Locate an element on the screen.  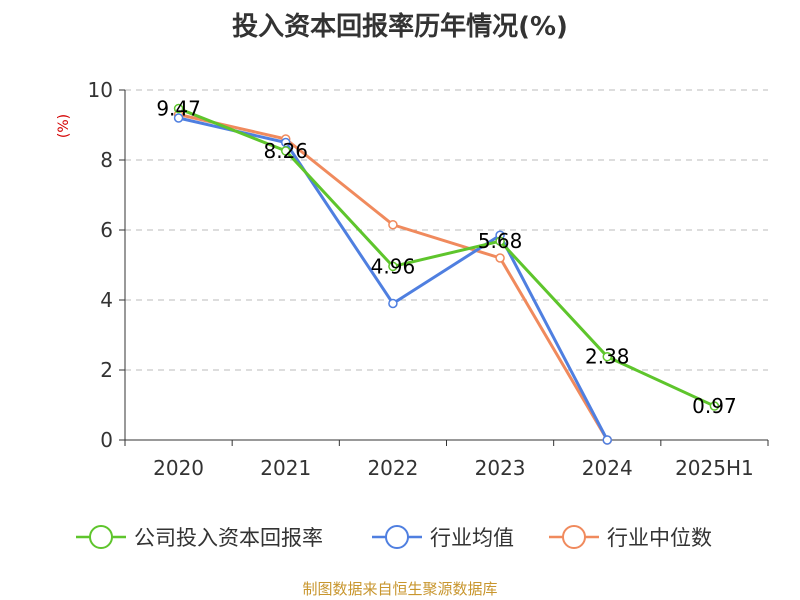
data-label: 5.68 is located at coordinates (500, 241).